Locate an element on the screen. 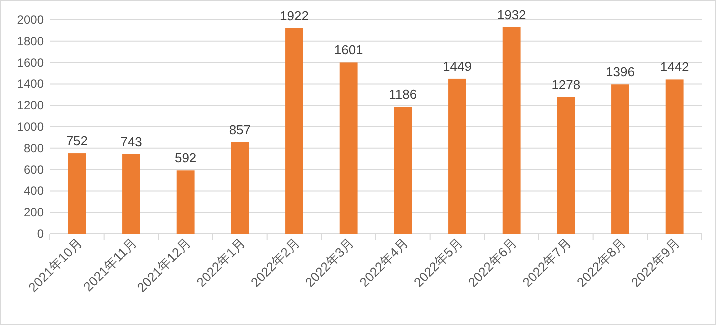 The height and width of the screenshot is (325, 716). data-label: 752 is located at coordinates (77, 141).